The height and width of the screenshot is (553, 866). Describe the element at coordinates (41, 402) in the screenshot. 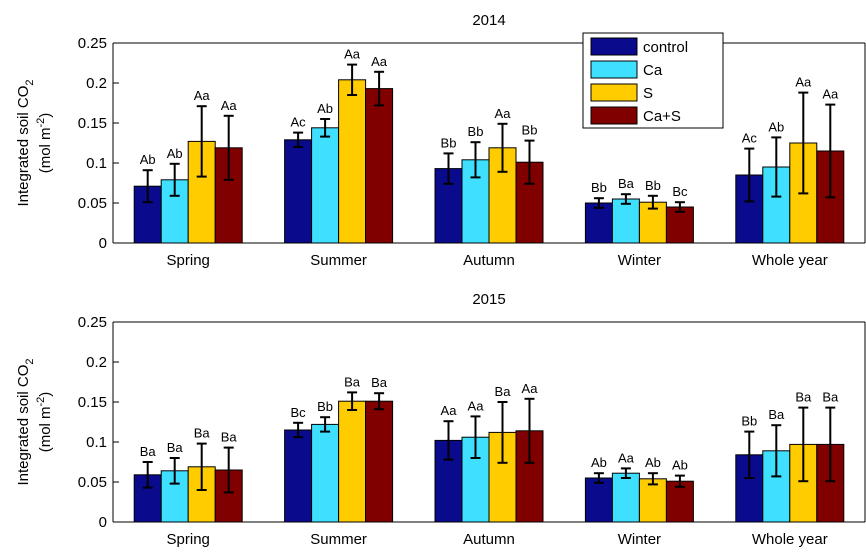

I see `label-part: -2` at that location.